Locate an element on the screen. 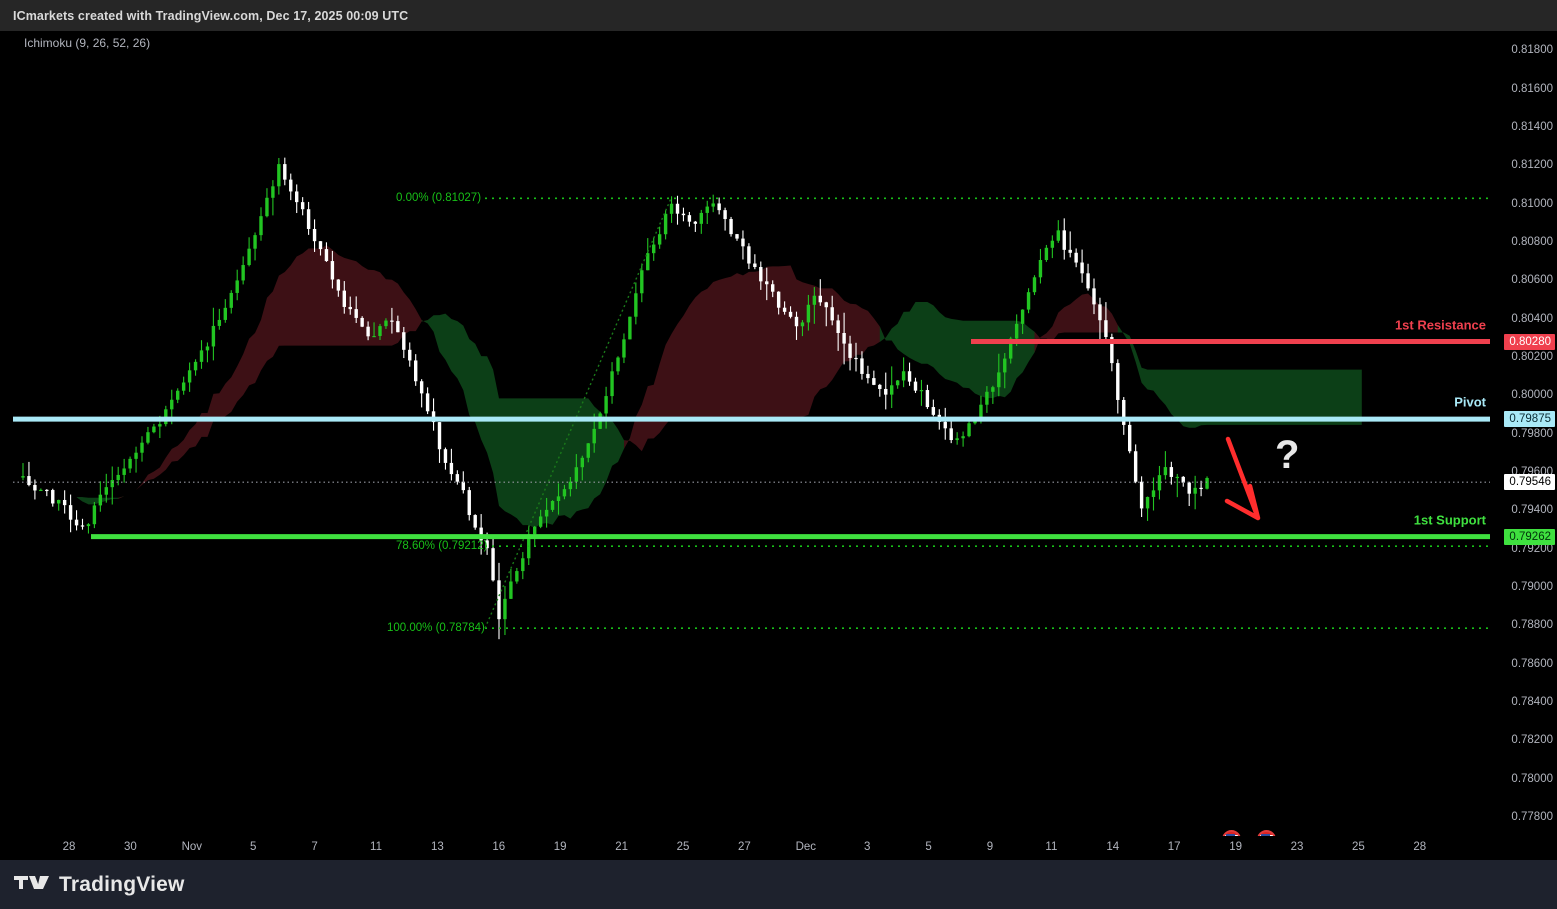 Image resolution: width=1557 pixels, height=909 pixels. price-tag-support: 0.79262 is located at coordinates (1529, 536).